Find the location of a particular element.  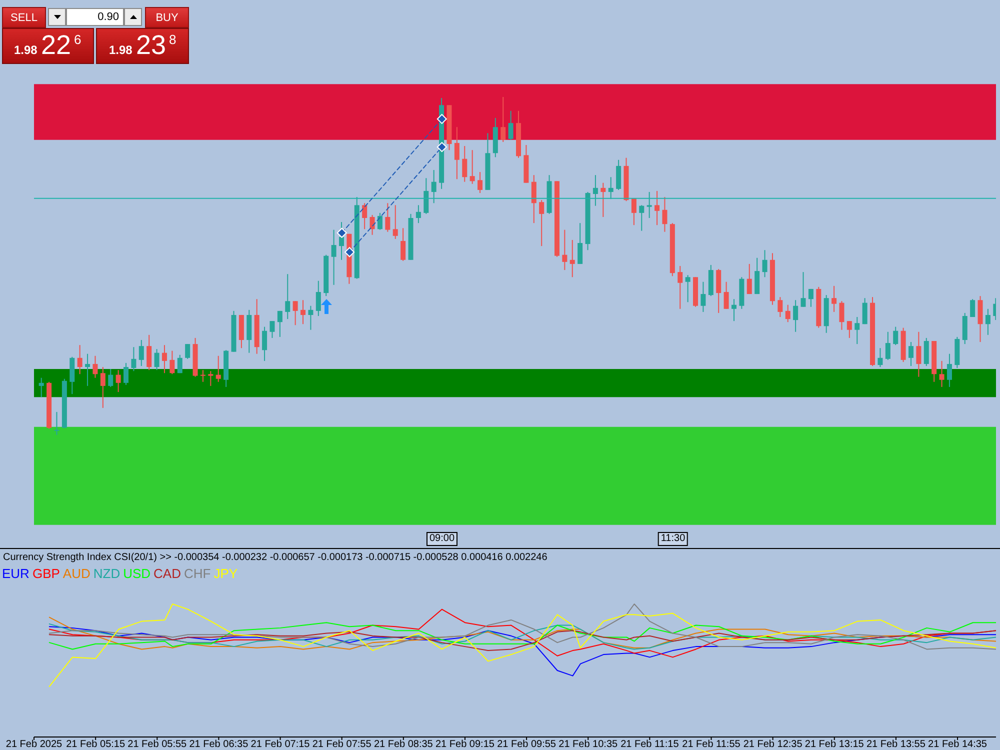

chart-title: Currency Strength Index CSI(20/1) >> -0.000354 -0.000232 -0.000657 -0.000173 -0.000715 -0.000528 0.000416 0.002246 is located at coordinates (275, 557).